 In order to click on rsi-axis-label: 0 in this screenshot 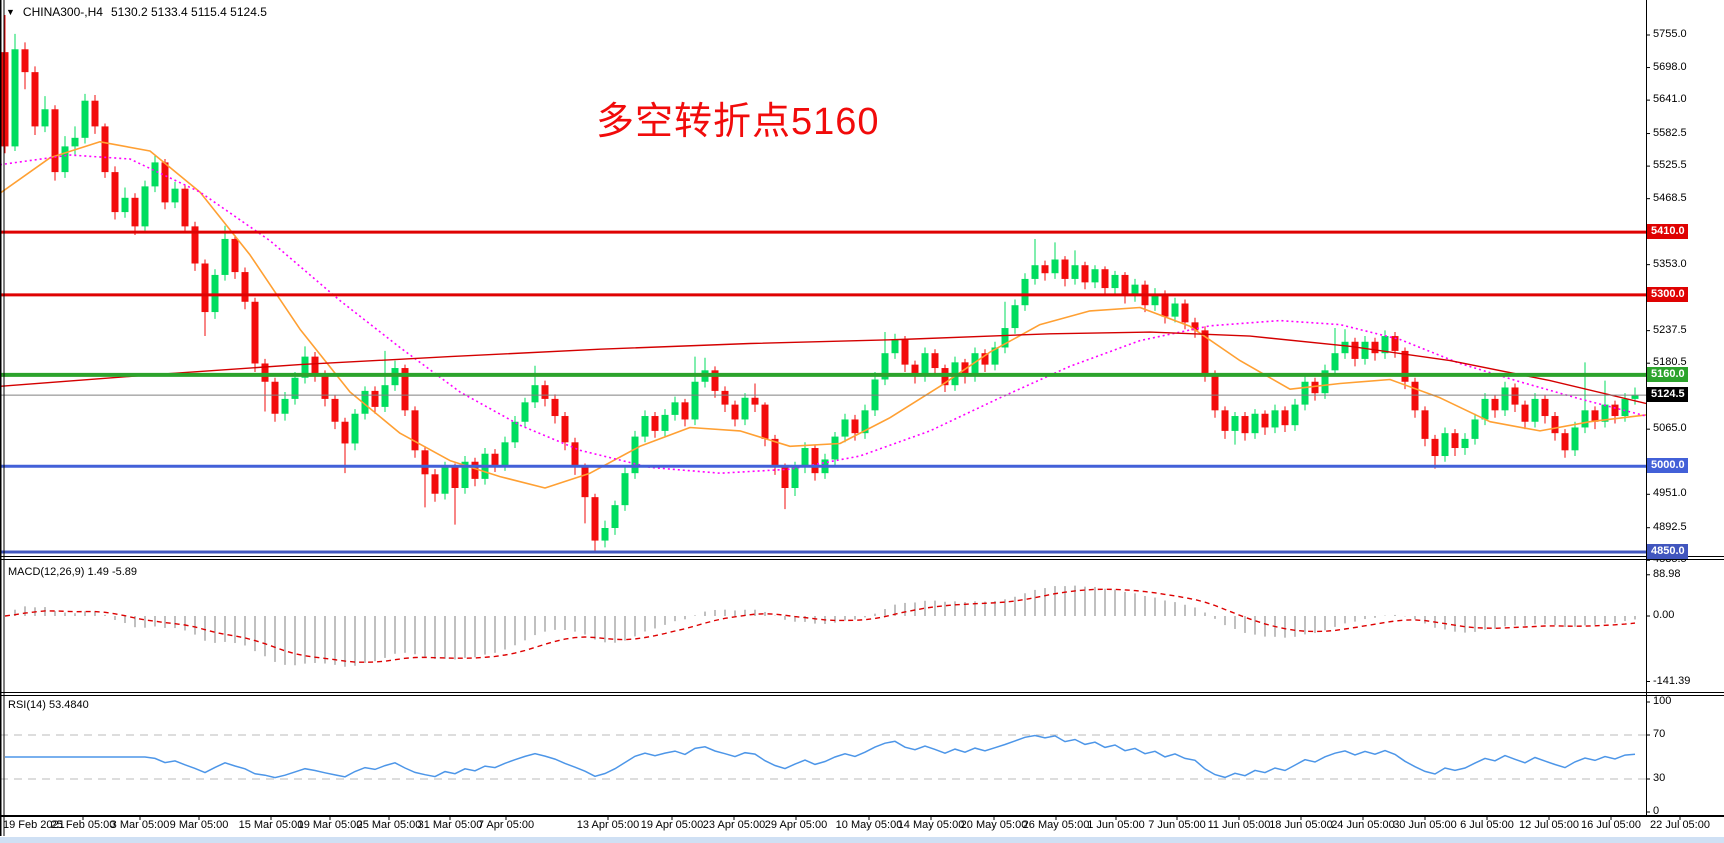, I will do `click(1656, 811)`.